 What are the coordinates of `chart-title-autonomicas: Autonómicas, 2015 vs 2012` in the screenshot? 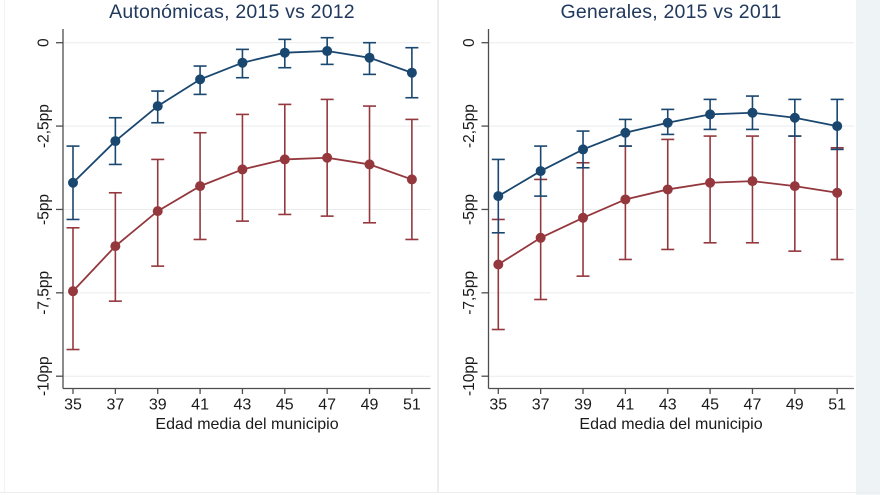 It's located at (232, 12).